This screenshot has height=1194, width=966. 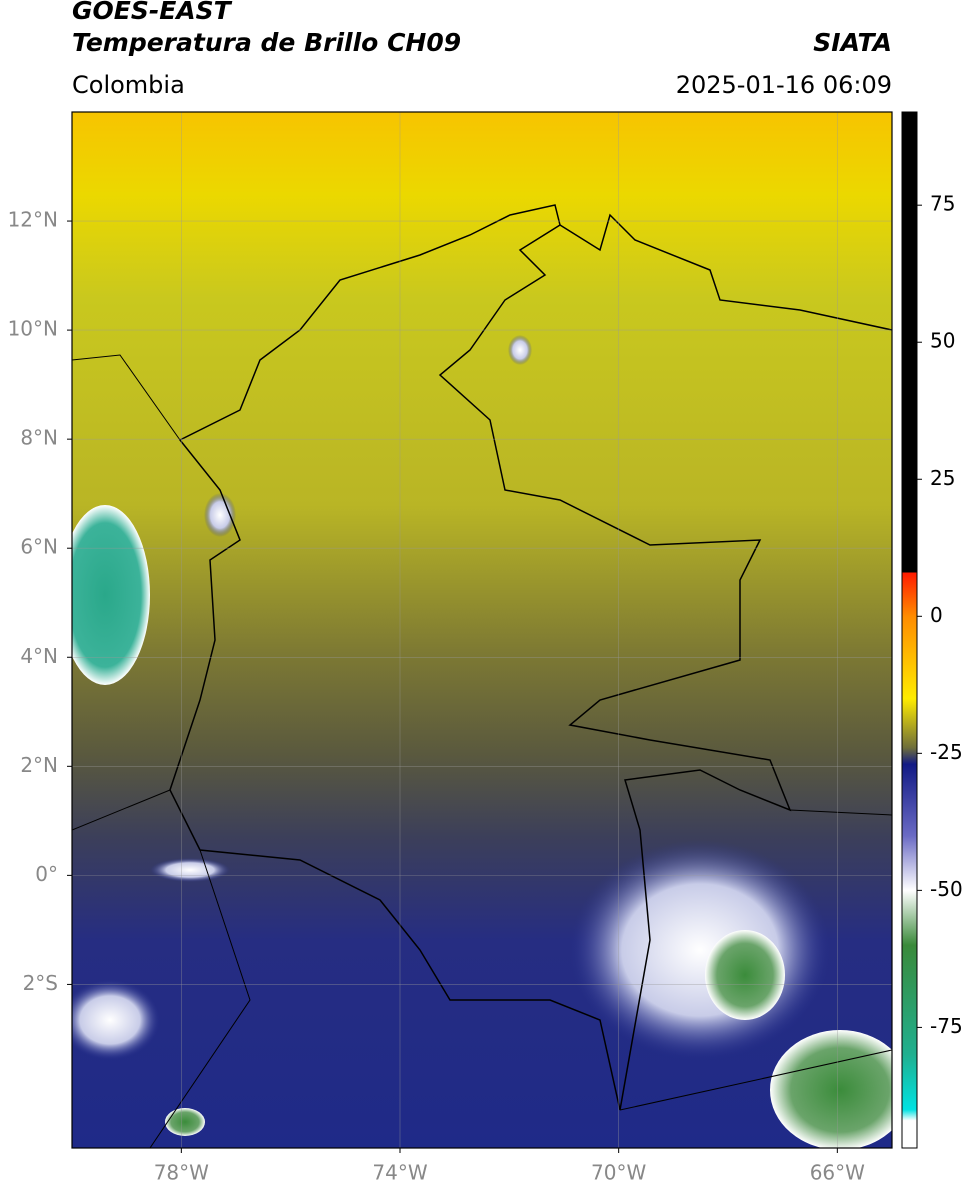 I want to click on title: GOES-EAST, so click(x=152, y=12).